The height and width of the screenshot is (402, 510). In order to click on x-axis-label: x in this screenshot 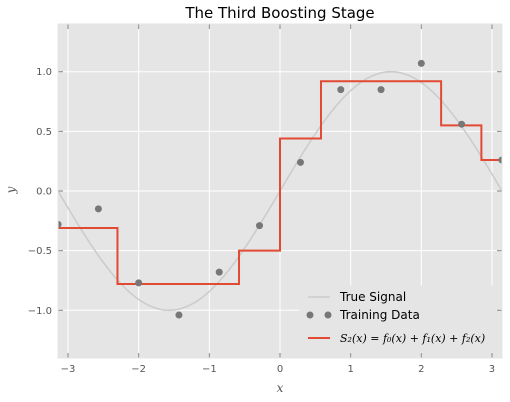, I will do `click(280, 388)`.